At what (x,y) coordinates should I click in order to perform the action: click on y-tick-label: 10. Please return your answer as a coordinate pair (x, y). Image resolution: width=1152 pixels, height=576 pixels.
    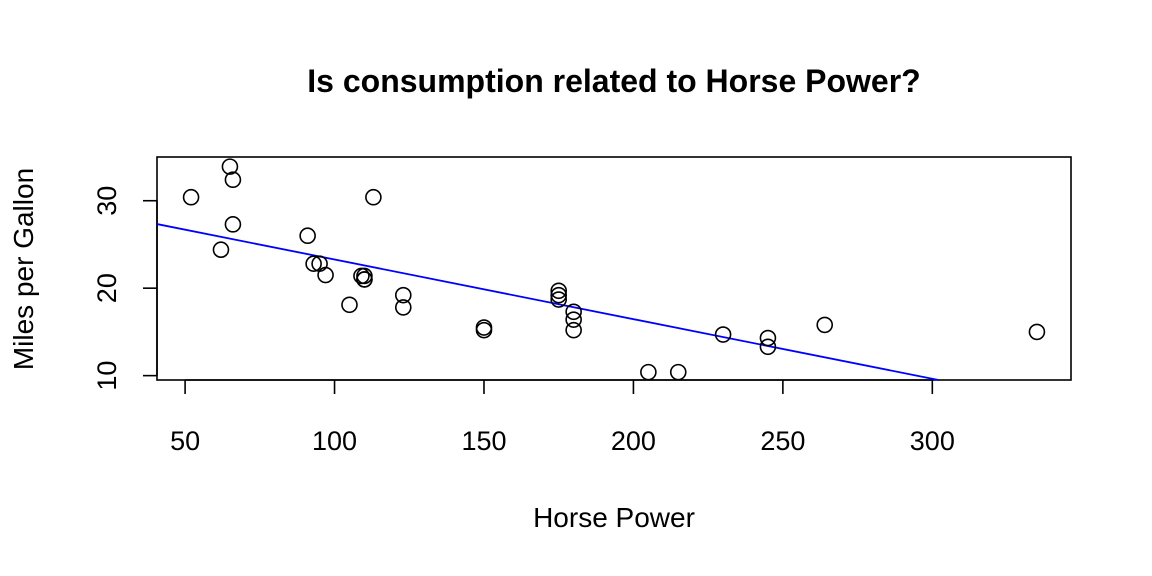
    Looking at the image, I should click on (107, 376).